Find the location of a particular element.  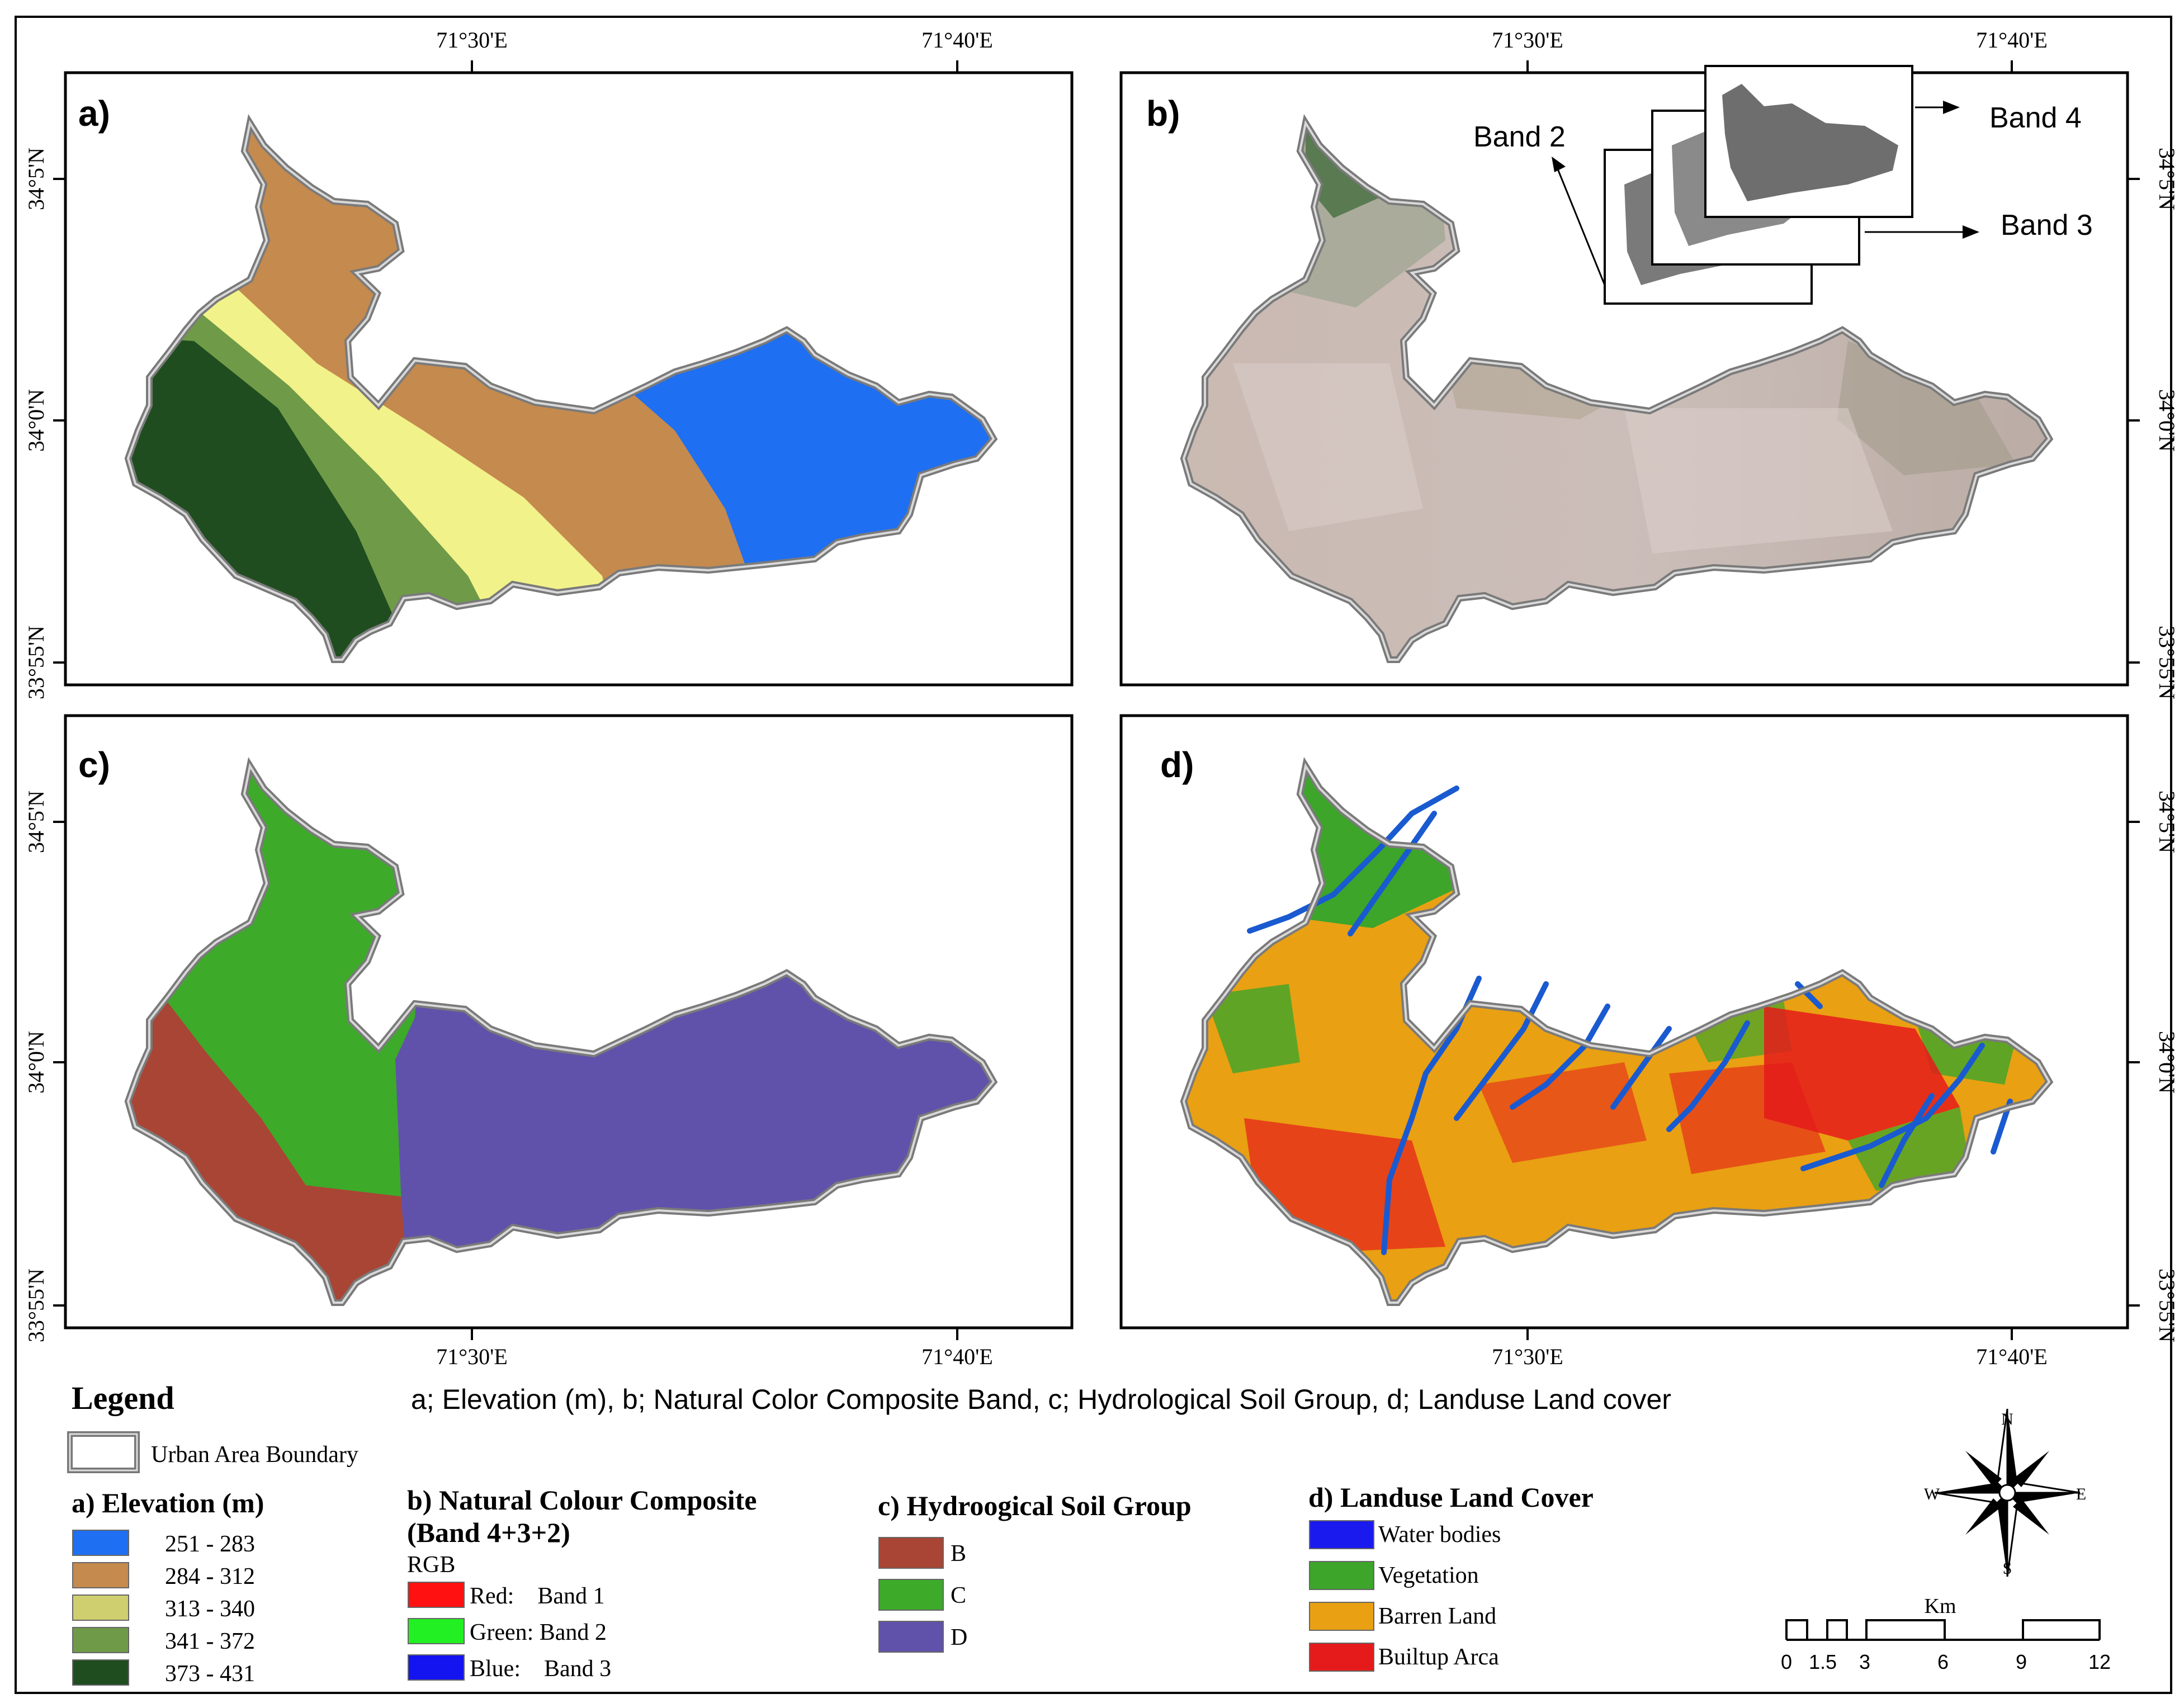

lat-label-c-55: 33°55'N is located at coordinates (36, 1305).